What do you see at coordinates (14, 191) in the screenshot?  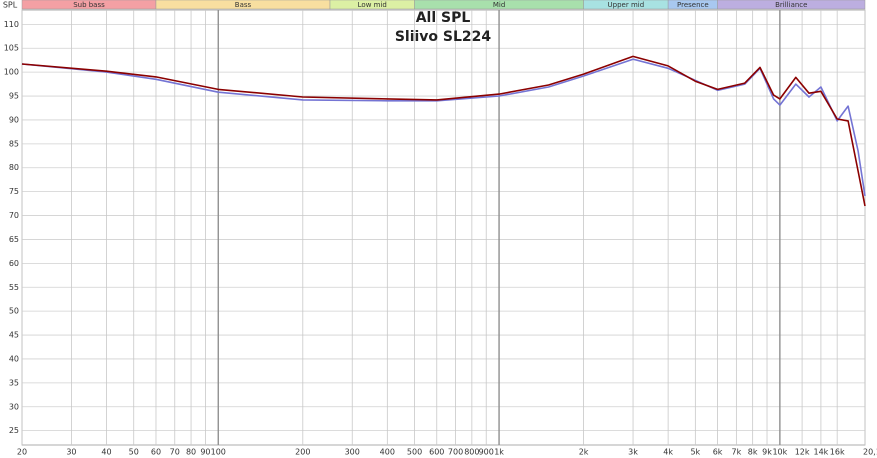 I see `y-tick-label: 75` at bounding box center [14, 191].